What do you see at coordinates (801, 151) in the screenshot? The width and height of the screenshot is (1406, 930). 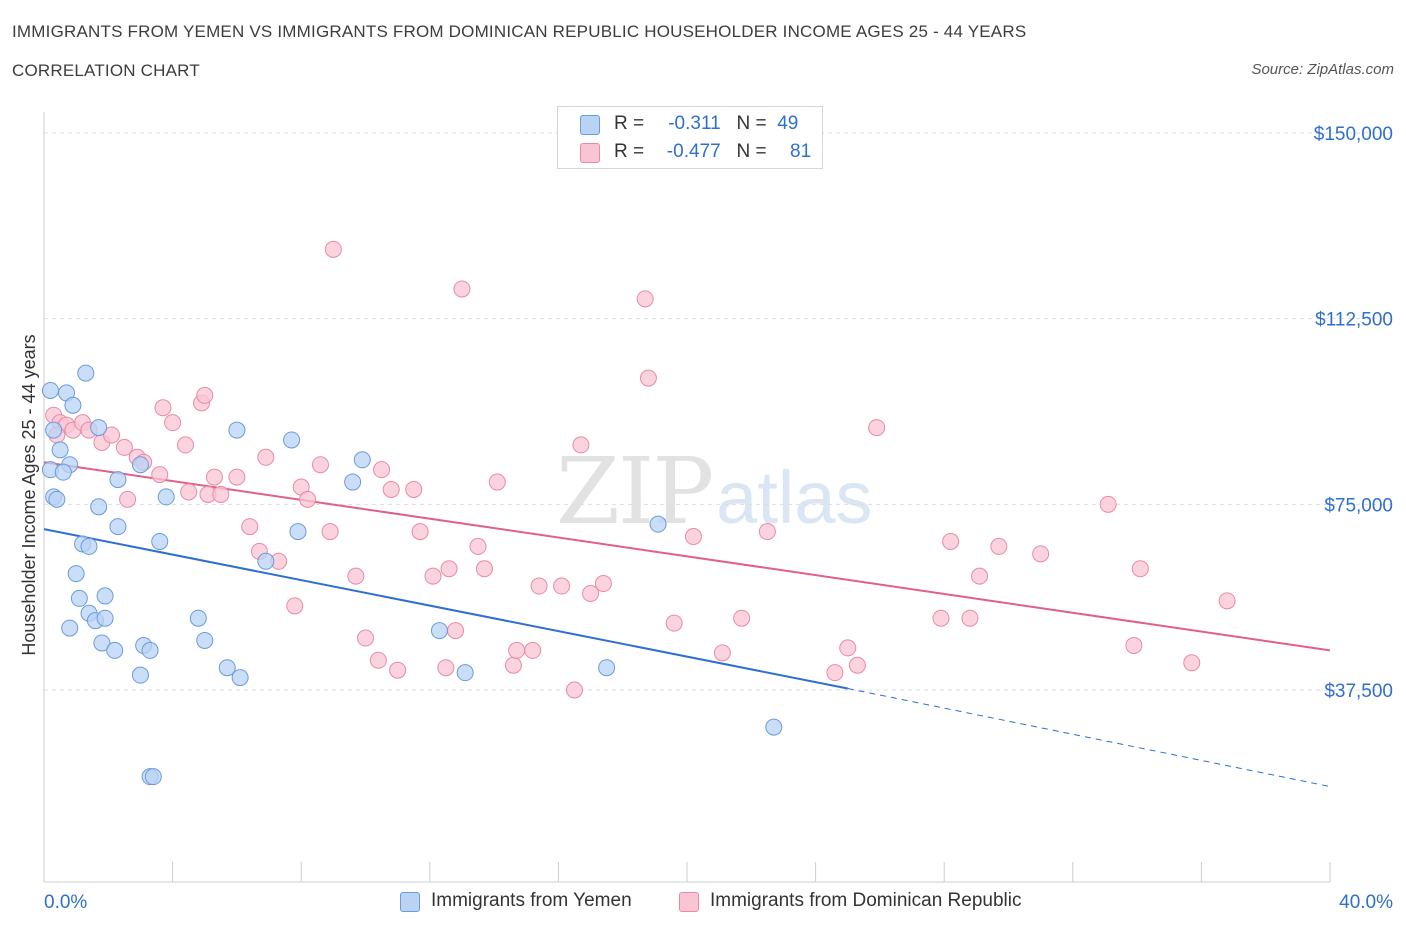 I see `n-value-dominican: 81` at bounding box center [801, 151].